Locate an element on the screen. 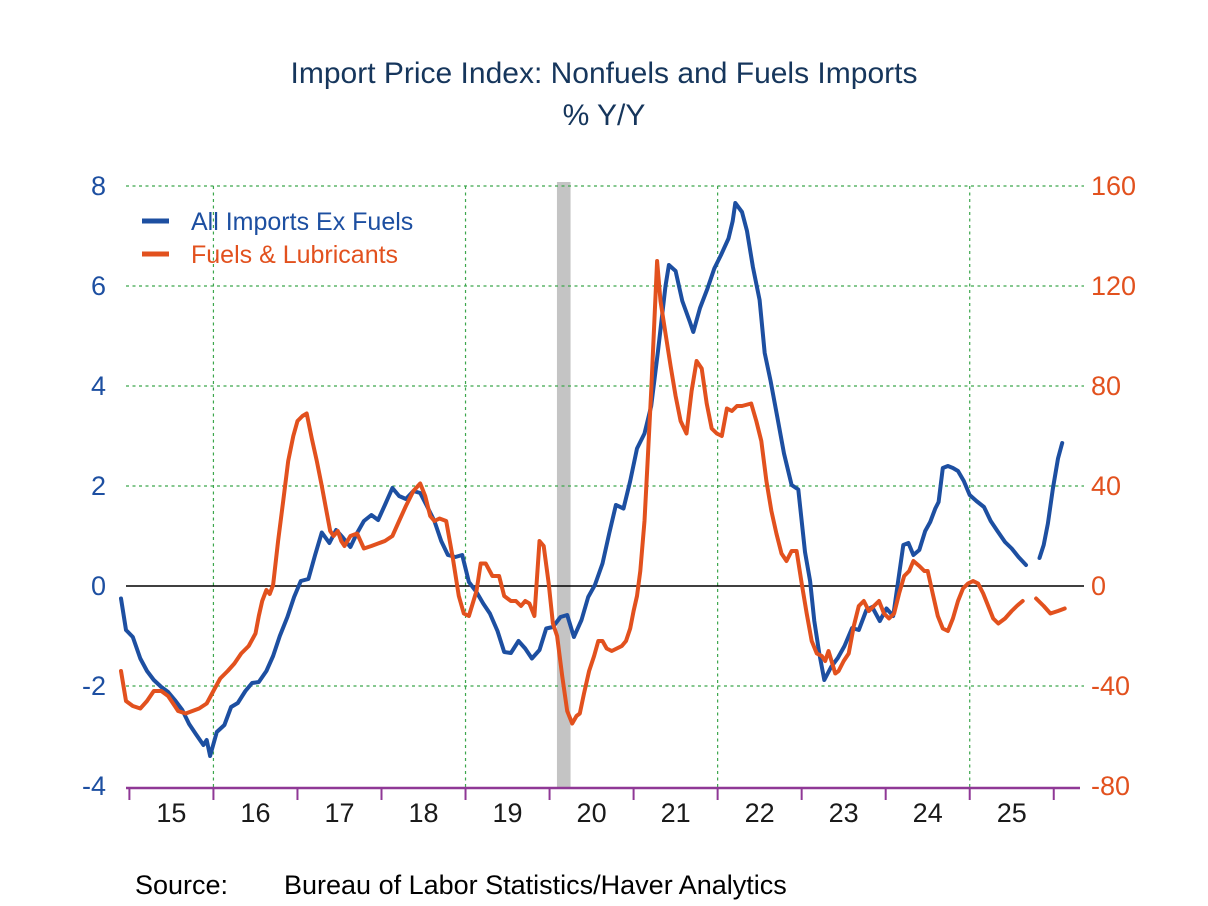 This screenshot has height=906, width=1208. legend: All Imports Ex Fuels Fuels & Lubricants is located at coordinates (277, 238).